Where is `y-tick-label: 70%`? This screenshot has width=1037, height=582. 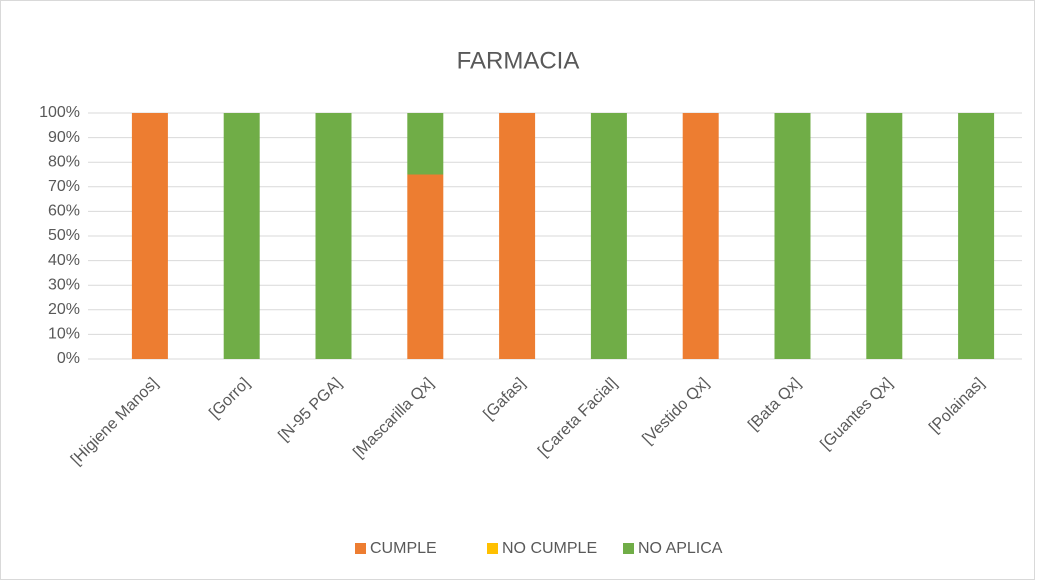 y-tick-label: 70% is located at coordinates (64, 186).